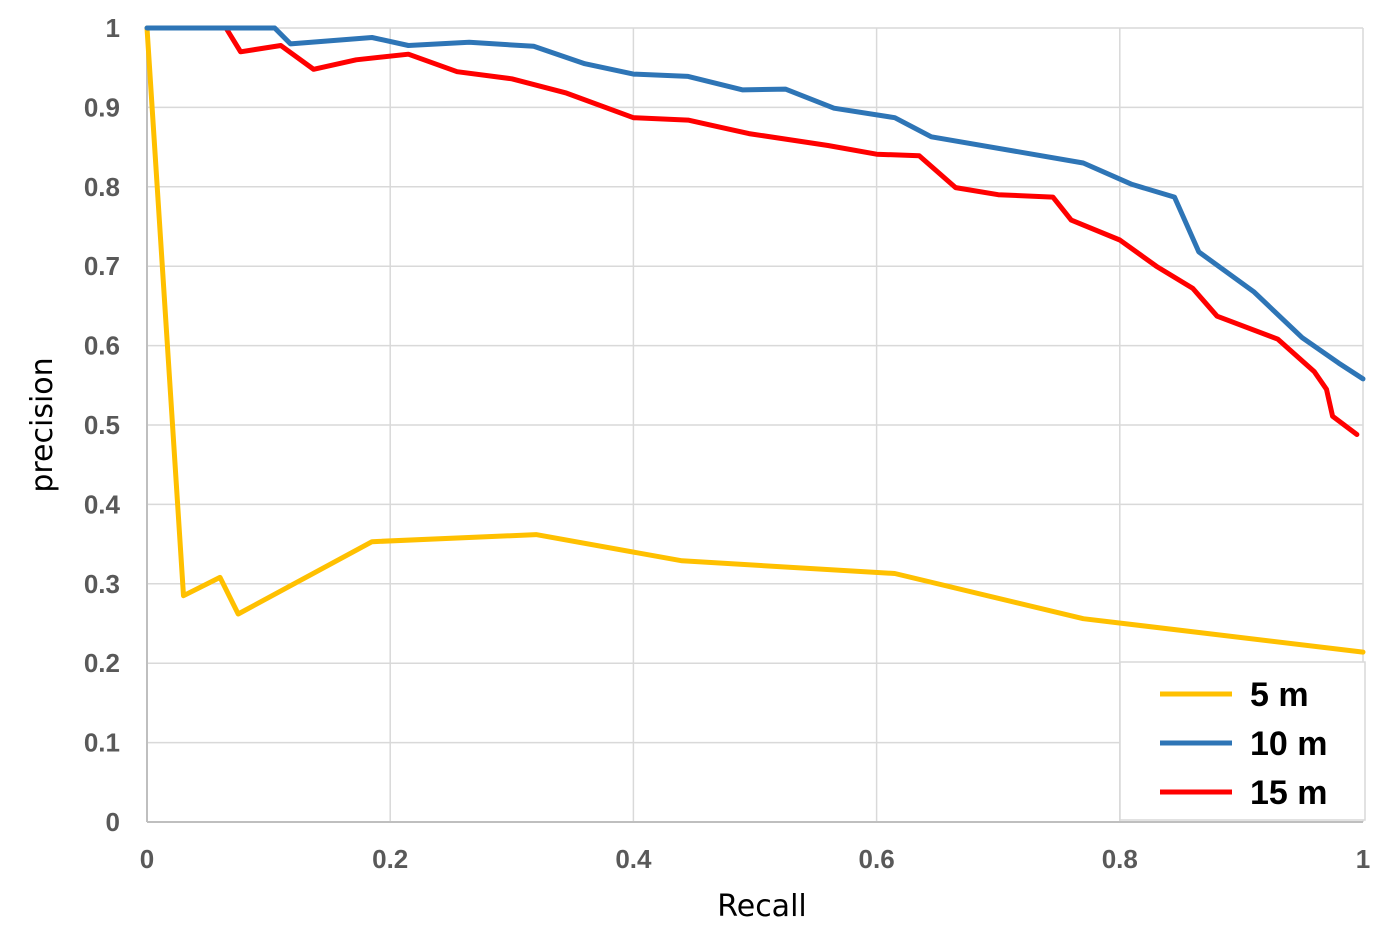 The height and width of the screenshot is (949, 1385). I want to click on y-tick-label: 1, so click(113, 28).